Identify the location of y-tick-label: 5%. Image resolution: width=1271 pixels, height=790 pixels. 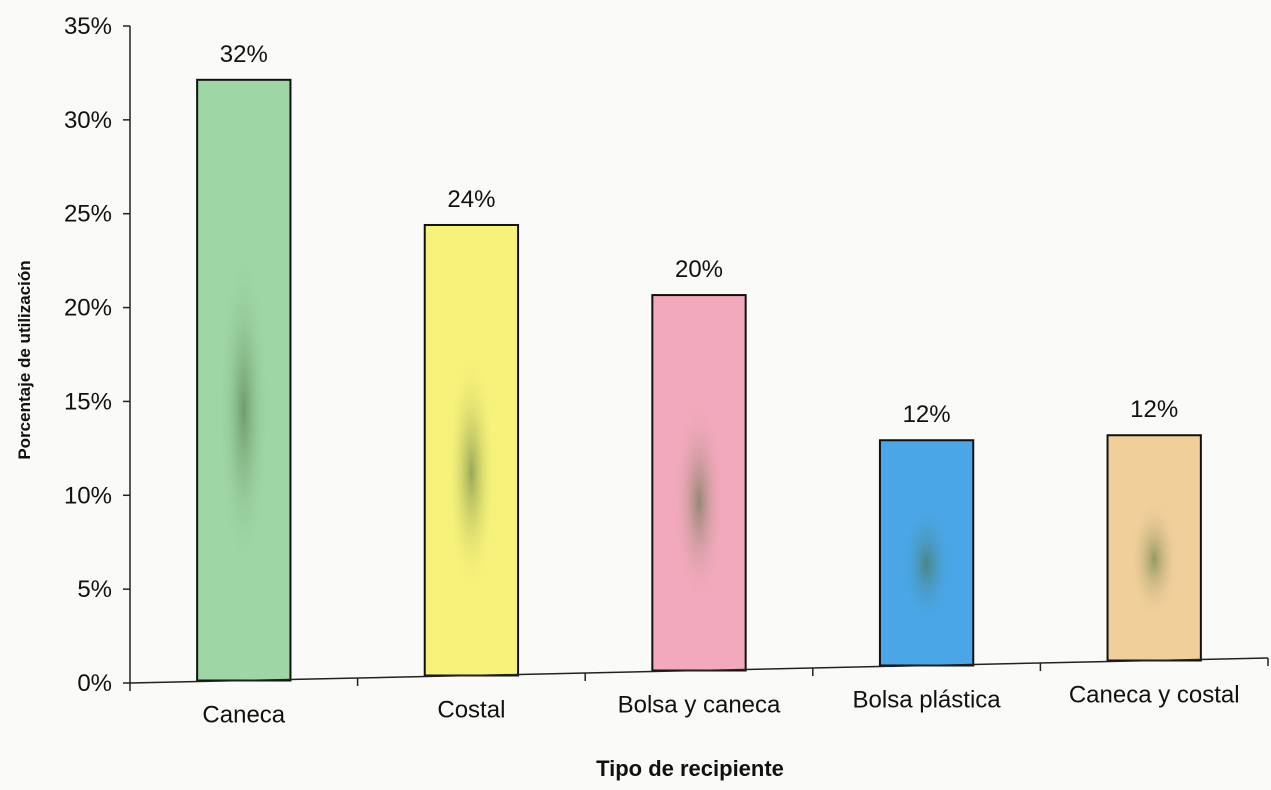
(94, 589).